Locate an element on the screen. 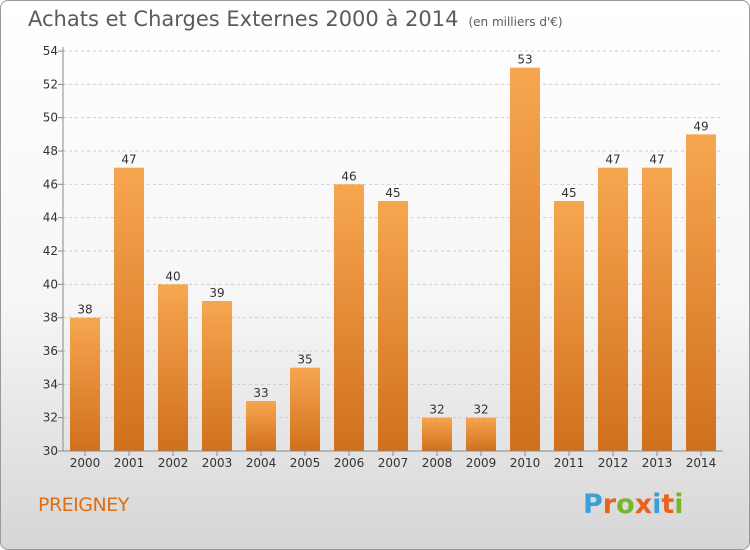 The image size is (750, 550). bar-2014 is located at coordinates (701, 293).